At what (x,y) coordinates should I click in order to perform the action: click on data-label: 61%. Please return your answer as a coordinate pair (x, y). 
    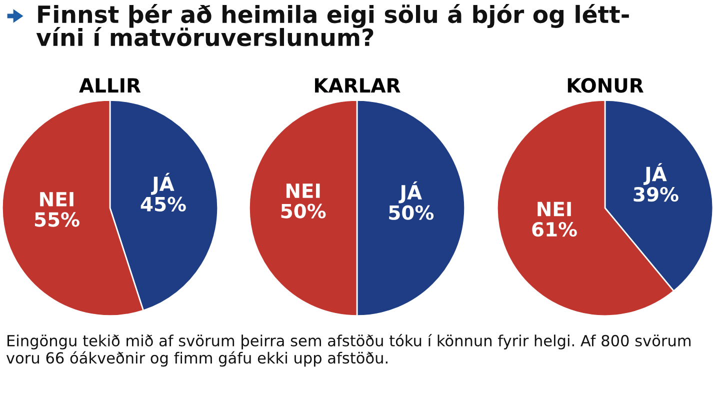
    Looking at the image, I should click on (554, 229).